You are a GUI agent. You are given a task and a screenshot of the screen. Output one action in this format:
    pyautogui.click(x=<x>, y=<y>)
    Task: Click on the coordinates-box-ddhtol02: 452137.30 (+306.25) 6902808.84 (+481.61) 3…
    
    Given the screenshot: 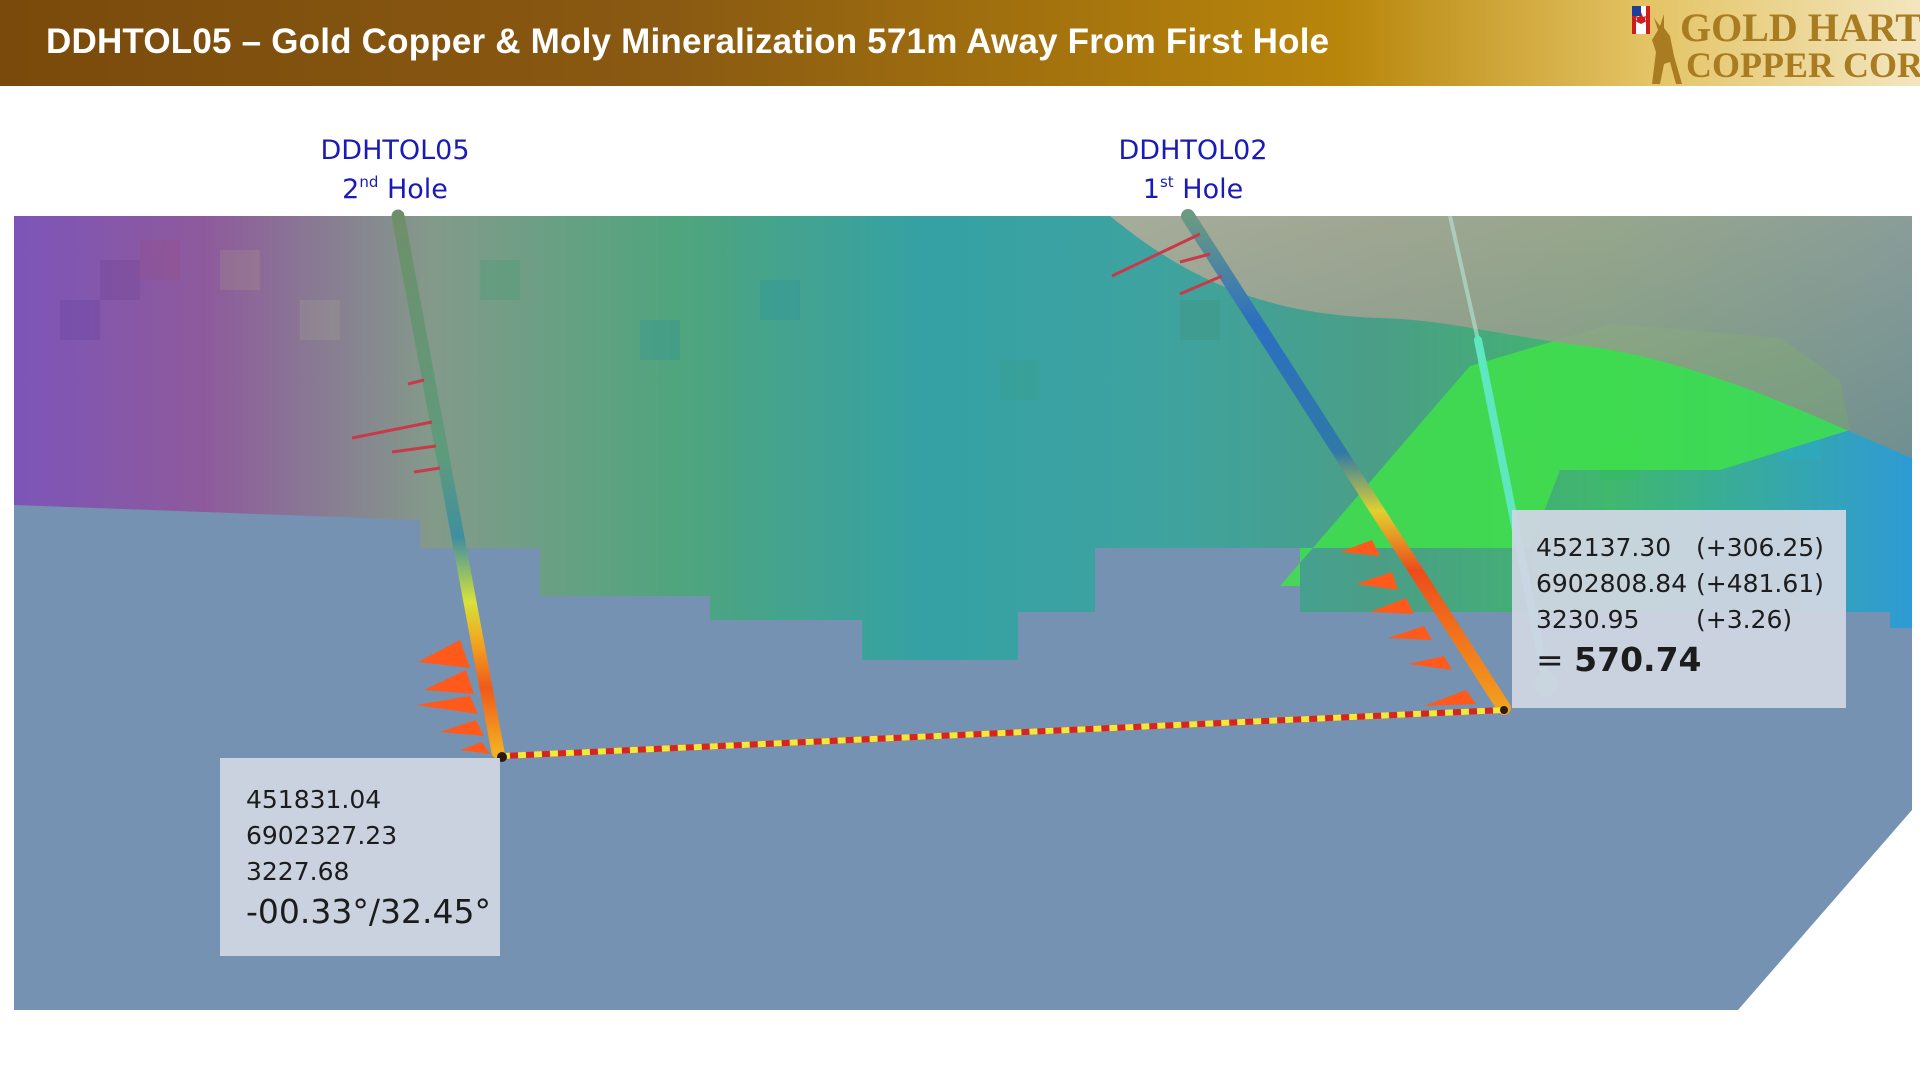 What is the action you would take?
    pyautogui.click(x=1679, y=609)
    